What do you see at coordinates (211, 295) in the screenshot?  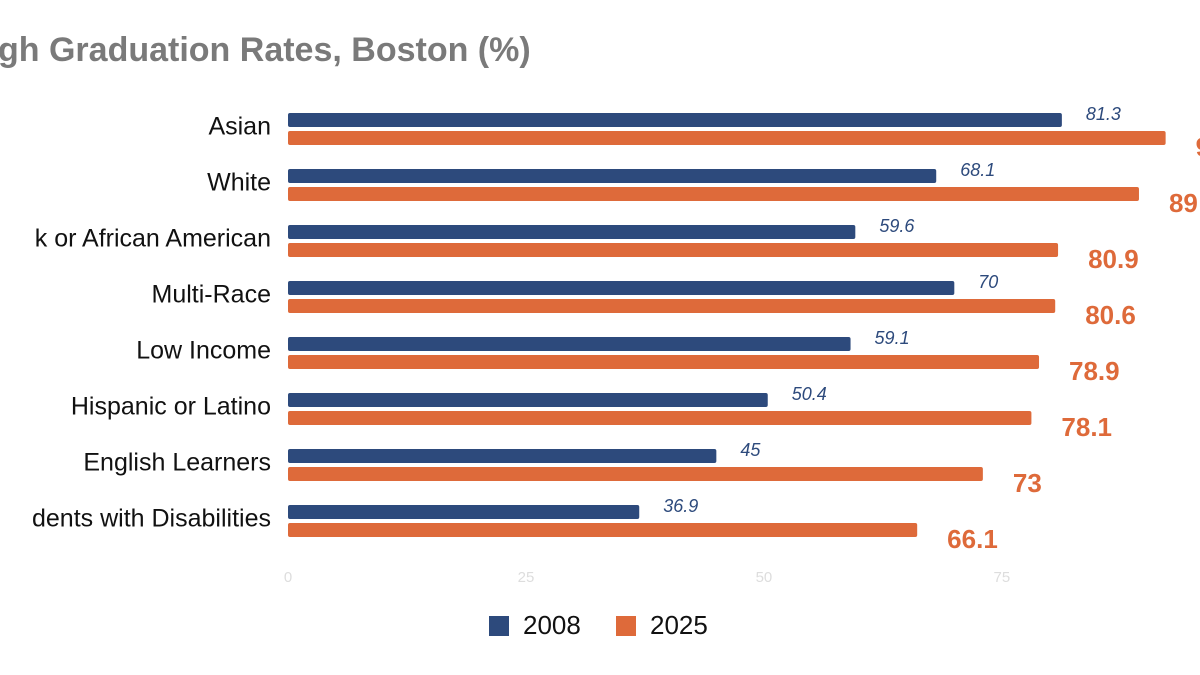 I see `y-tick-label: Multi-Race` at bounding box center [211, 295].